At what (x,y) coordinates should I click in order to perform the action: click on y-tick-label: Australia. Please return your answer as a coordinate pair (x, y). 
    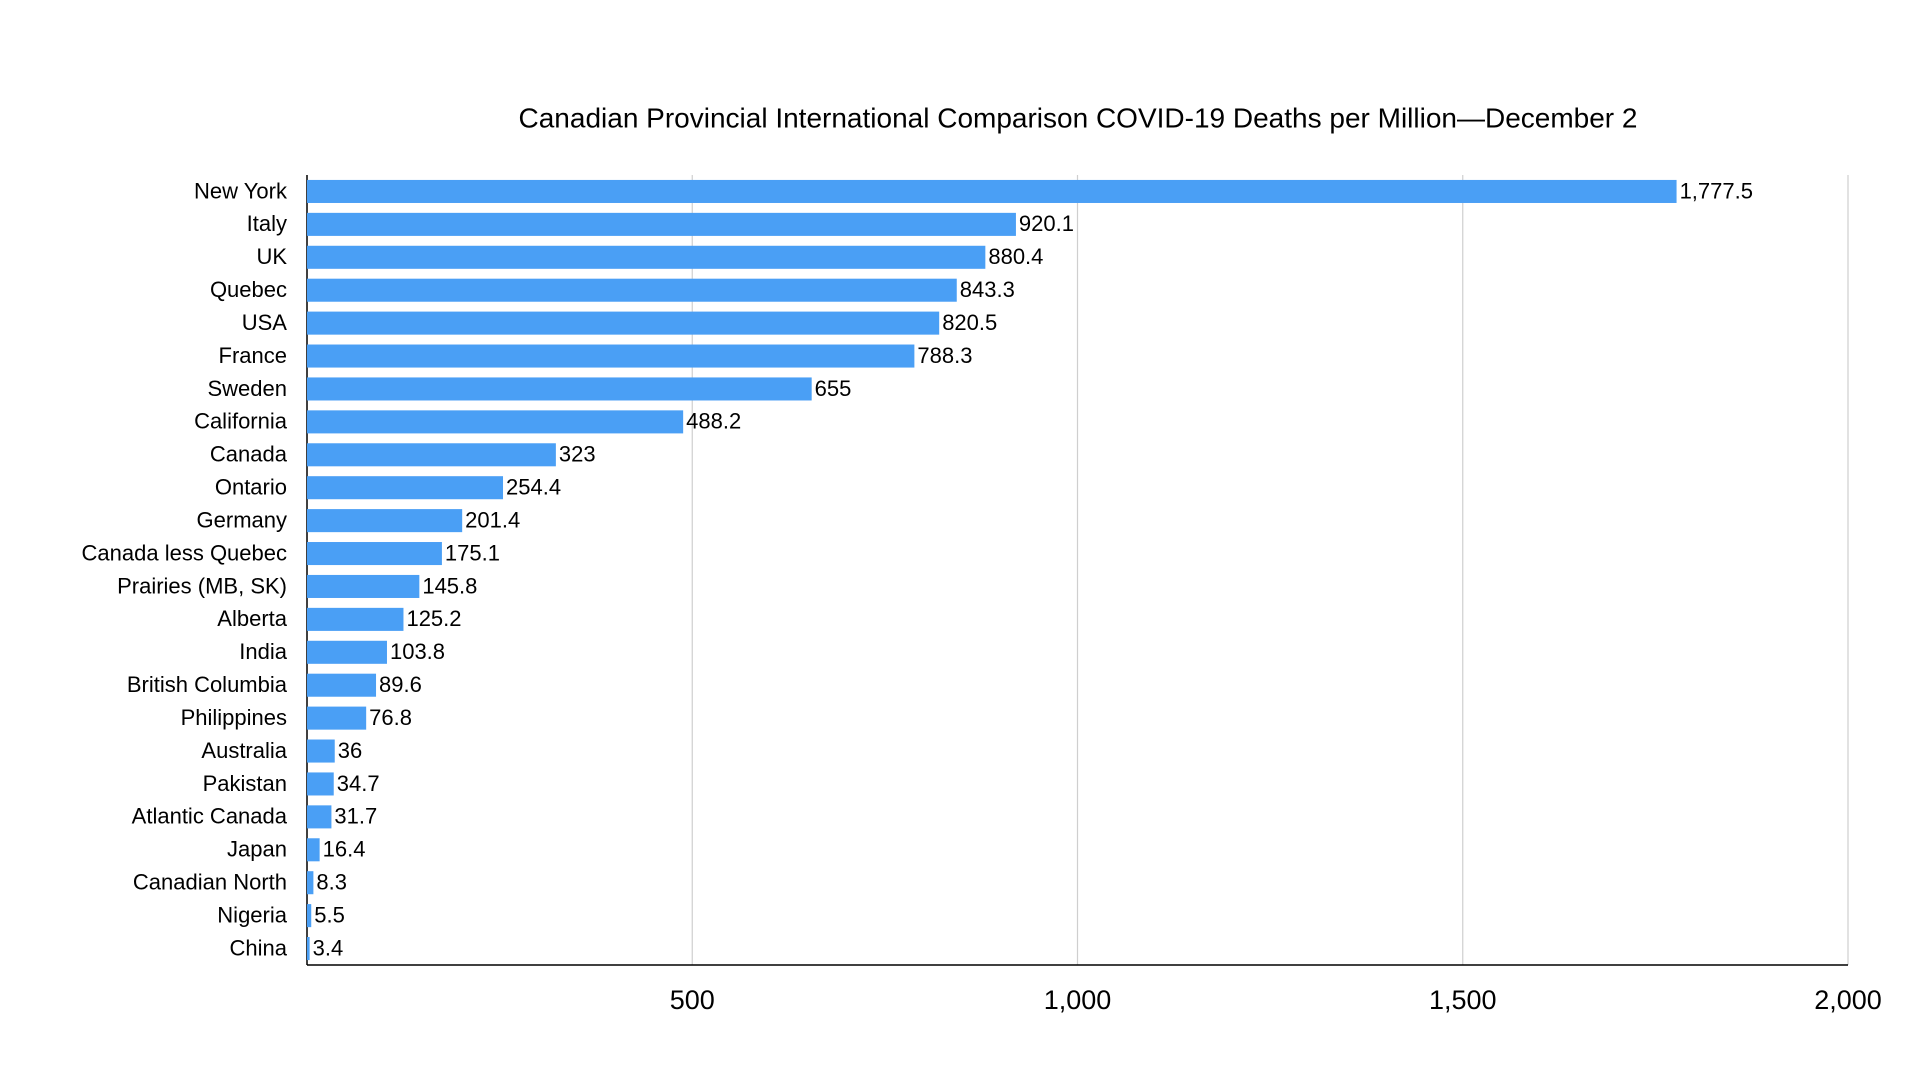
    Looking at the image, I should click on (244, 750).